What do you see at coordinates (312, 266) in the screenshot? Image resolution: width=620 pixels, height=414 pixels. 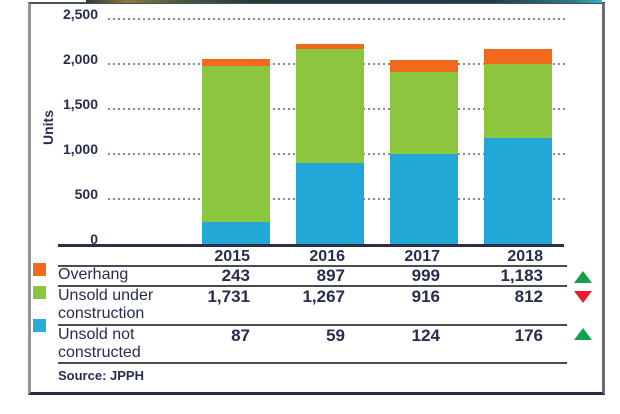 I see `table-rule-below-years` at bounding box center [312, 266].